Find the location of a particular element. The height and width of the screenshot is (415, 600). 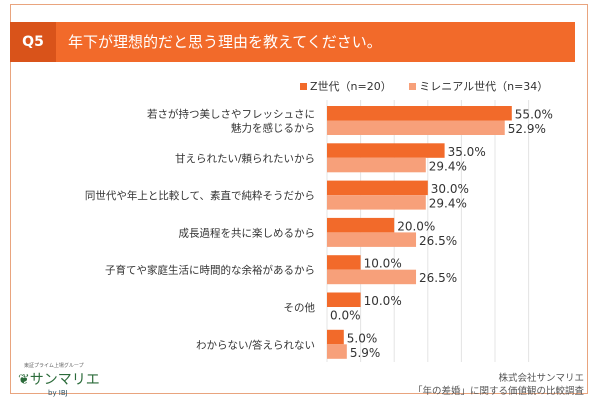

data-label: 5.9% is located at coordinates (365, 353).